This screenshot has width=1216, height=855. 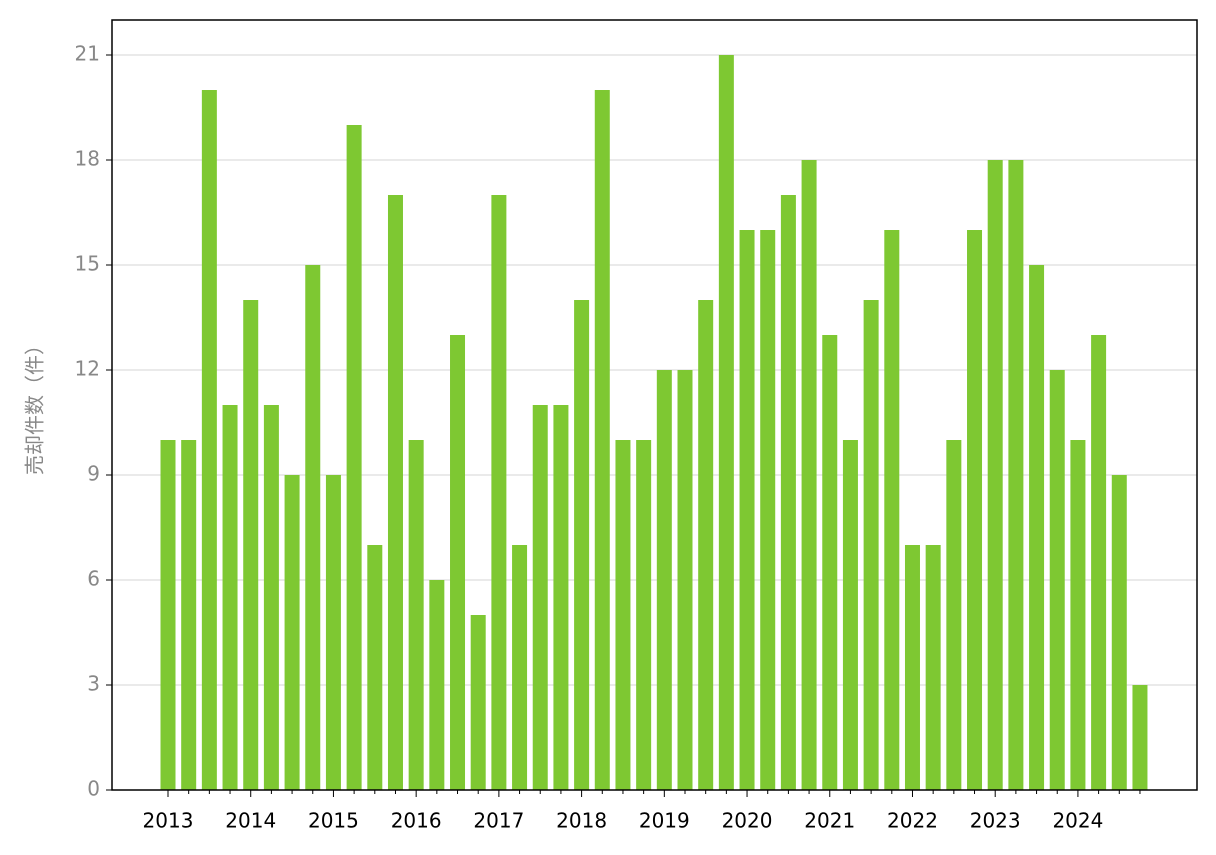 I want to click on y-tick-label: 3, so click(x=93, y=684).